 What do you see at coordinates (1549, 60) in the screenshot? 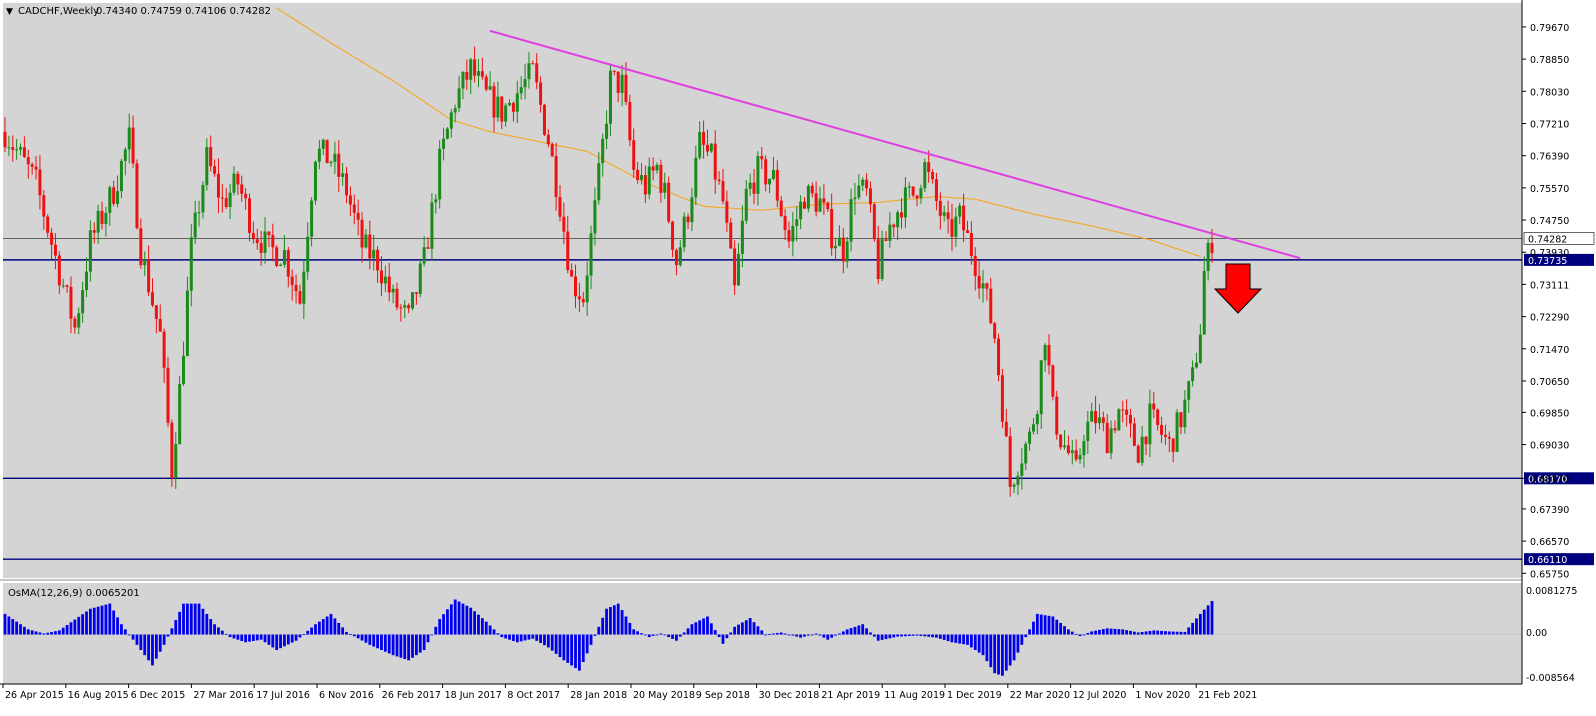
I see `y-tick-label: 0.78850` at bounding box center [1549, 60].